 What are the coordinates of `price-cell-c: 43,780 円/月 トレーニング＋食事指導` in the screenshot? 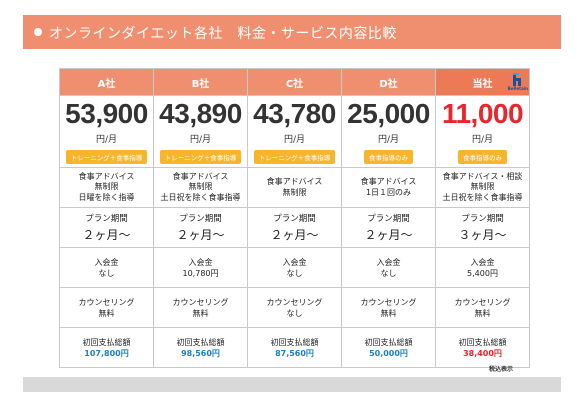 It's located at (294, 131).